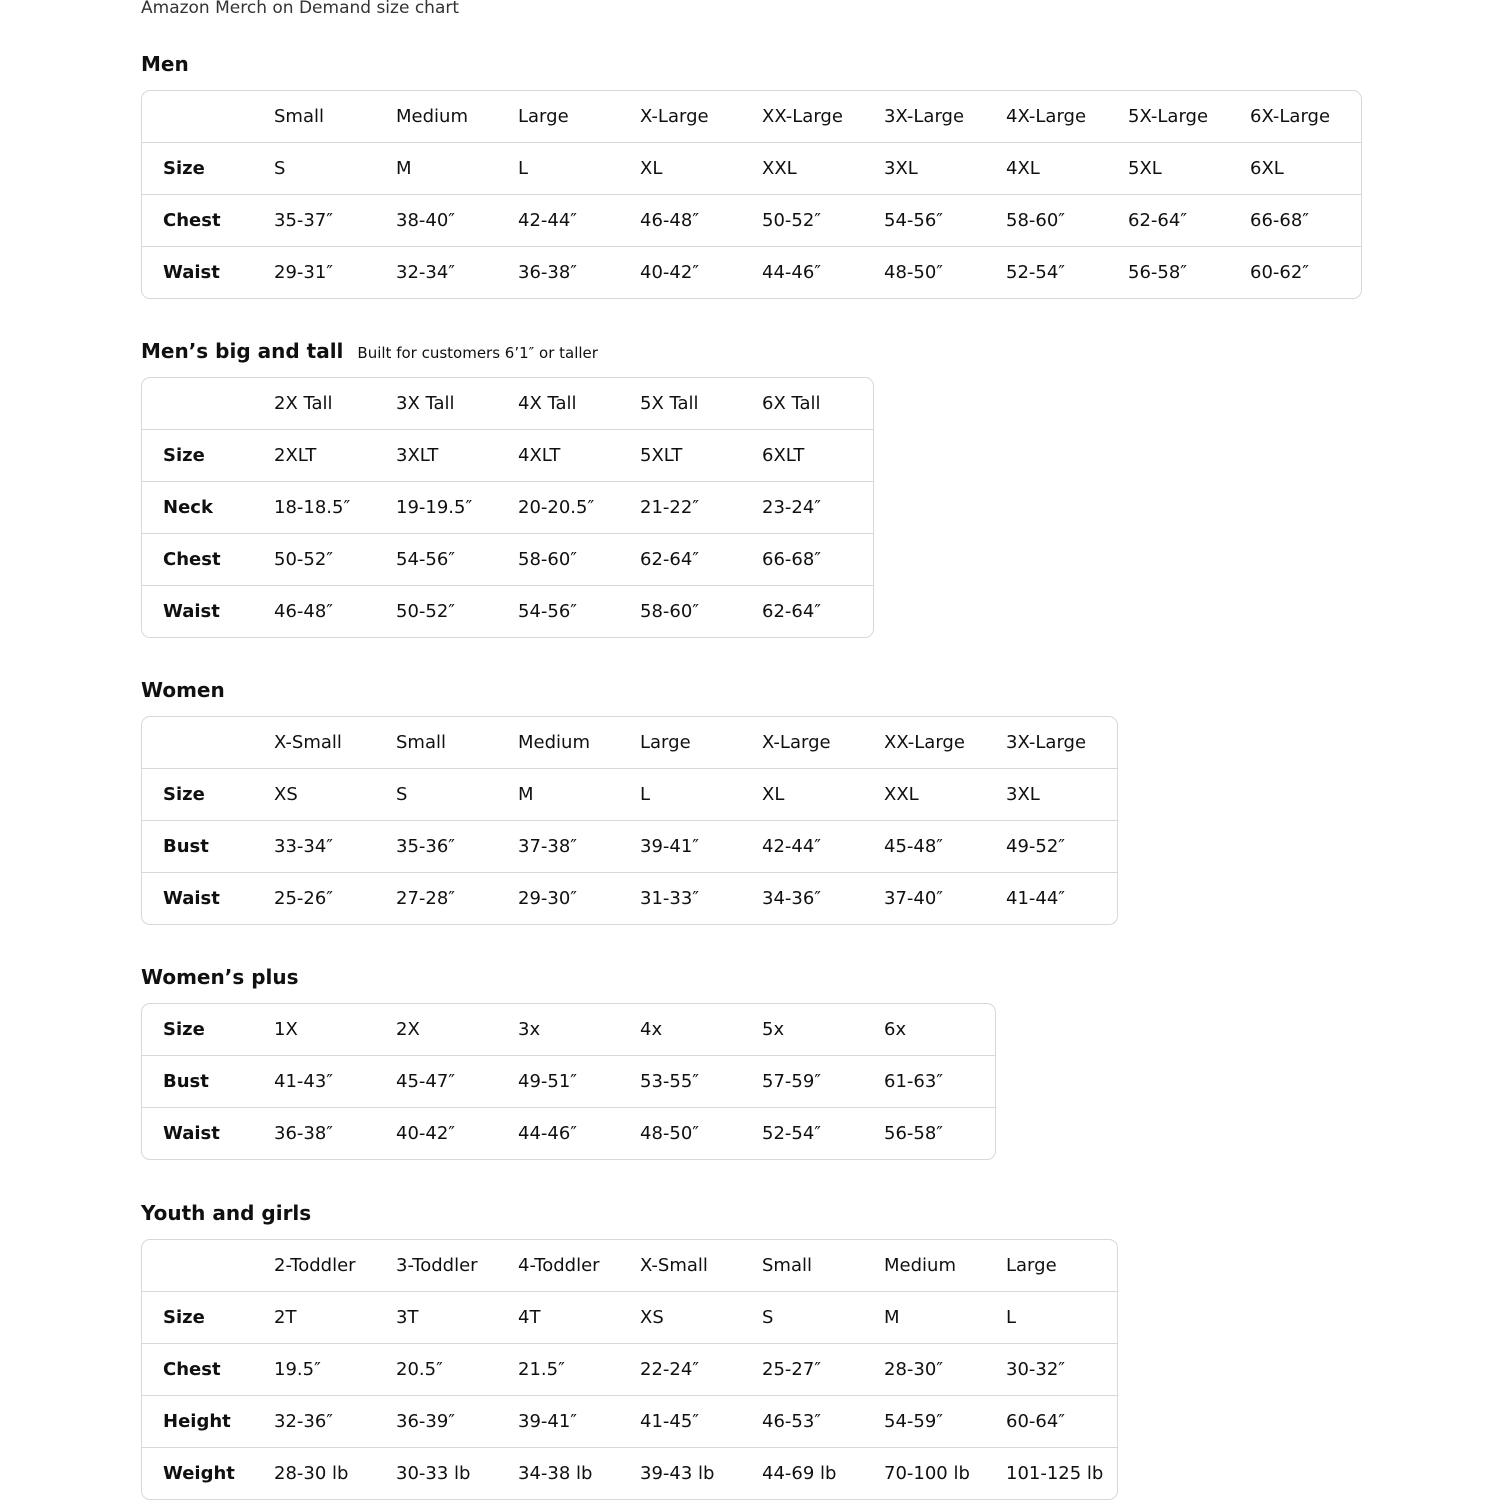  What do you see at coordinates (1056, 168) in the screenshot?
I see `table-cell: 4XL` at bounding box center [1056, 168].